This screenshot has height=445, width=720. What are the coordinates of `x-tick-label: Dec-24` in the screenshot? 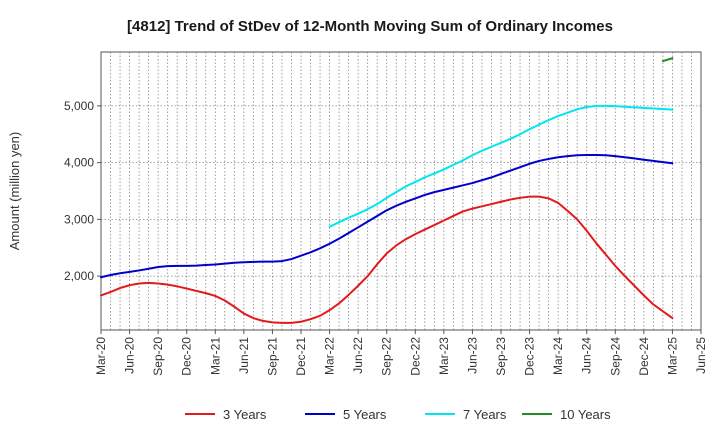 It's located at (644, 356).